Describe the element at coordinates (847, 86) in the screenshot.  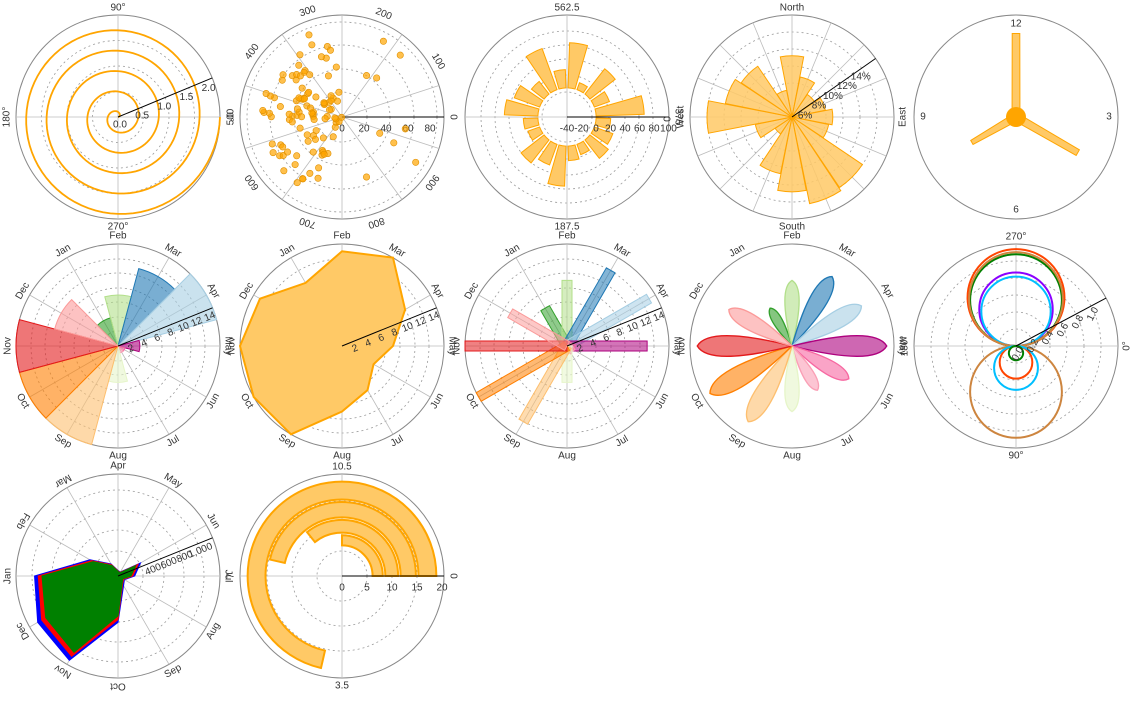
I see `radial-tick-label: 12%` at that location.